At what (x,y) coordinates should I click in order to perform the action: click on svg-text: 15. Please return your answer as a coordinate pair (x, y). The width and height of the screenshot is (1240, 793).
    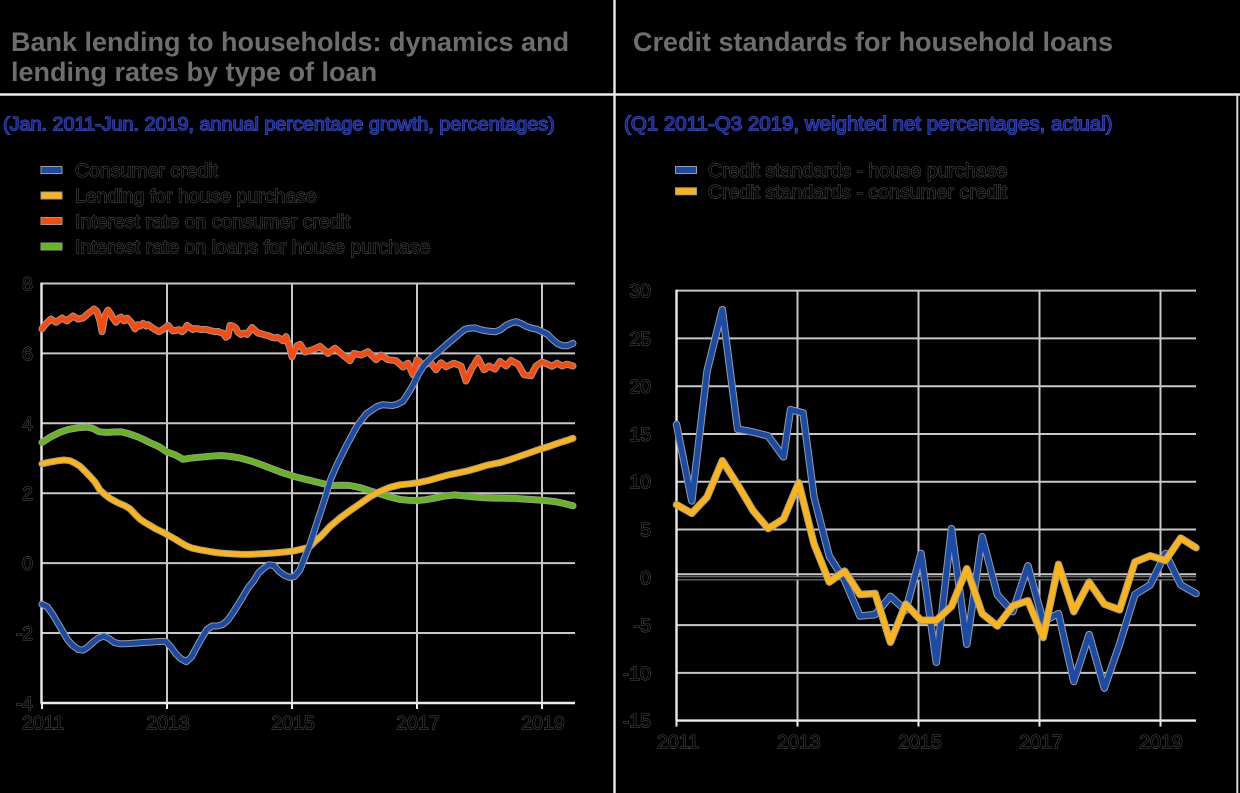
    Looking at the image, I should click on (640, 435).